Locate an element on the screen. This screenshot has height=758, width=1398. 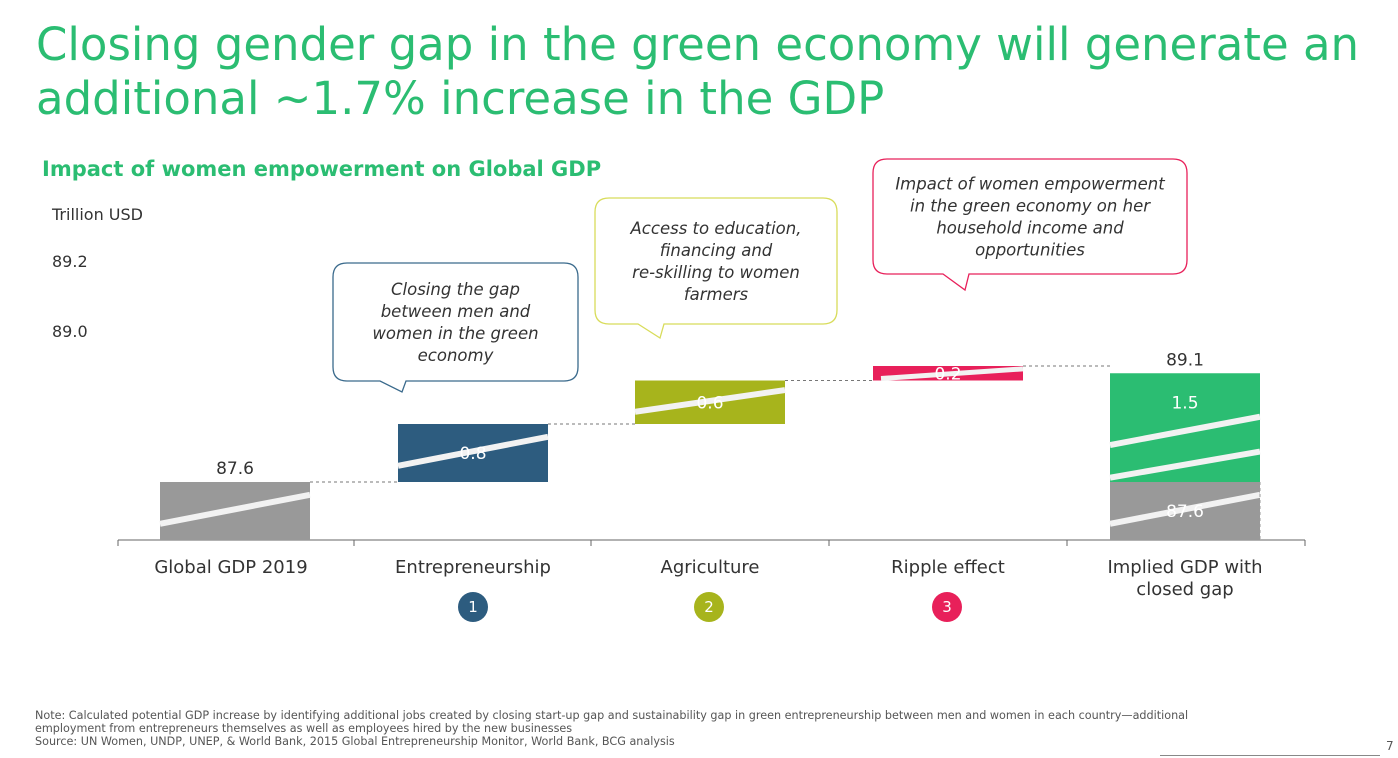
category-label: Global GDP 2019 is located at coordinates (231, 567).